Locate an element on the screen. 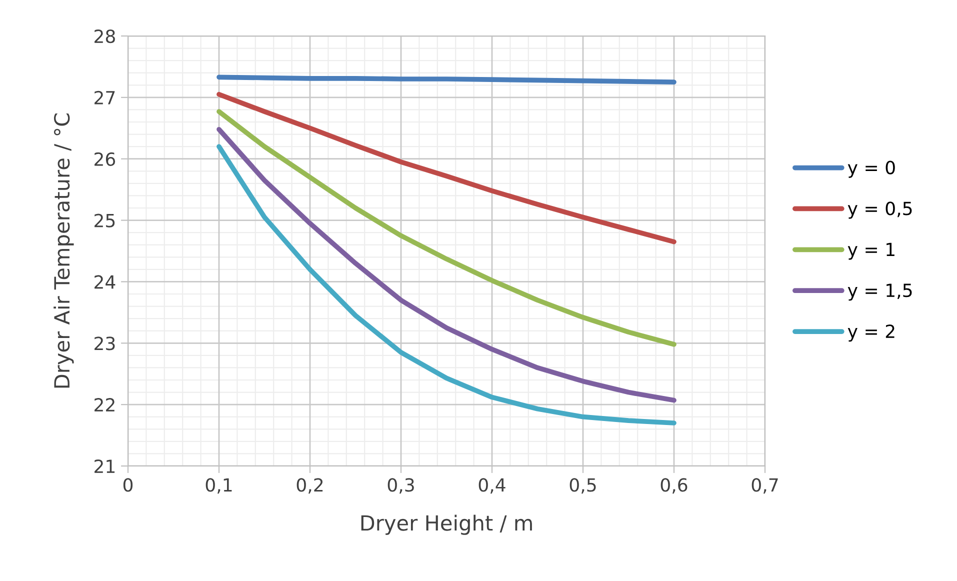  y-tick-label: 25 is located at coordinates (104, 221).